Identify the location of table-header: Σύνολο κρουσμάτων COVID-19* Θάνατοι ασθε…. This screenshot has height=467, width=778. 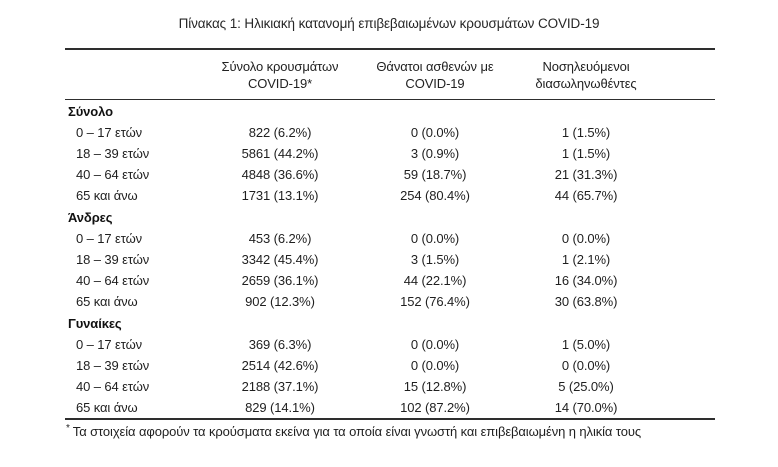
(390, 74).